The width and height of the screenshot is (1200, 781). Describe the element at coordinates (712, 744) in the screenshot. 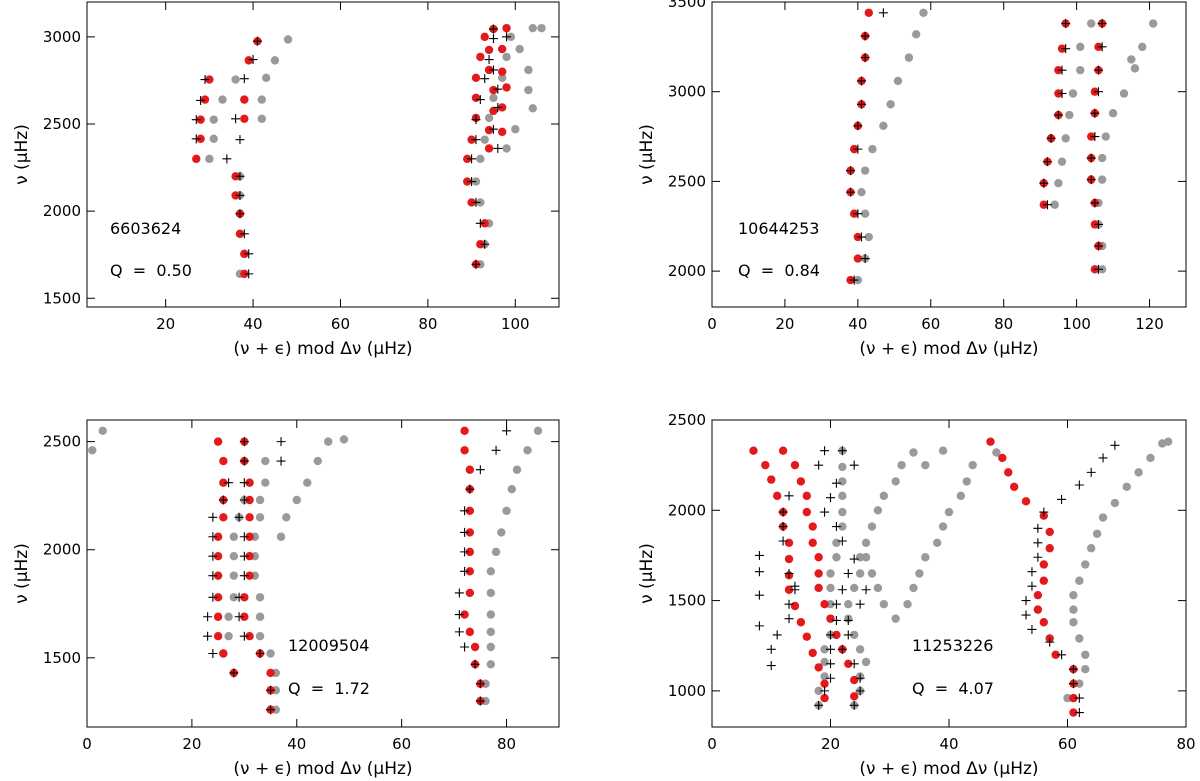

I see `x-tick-label: 0` at that location.